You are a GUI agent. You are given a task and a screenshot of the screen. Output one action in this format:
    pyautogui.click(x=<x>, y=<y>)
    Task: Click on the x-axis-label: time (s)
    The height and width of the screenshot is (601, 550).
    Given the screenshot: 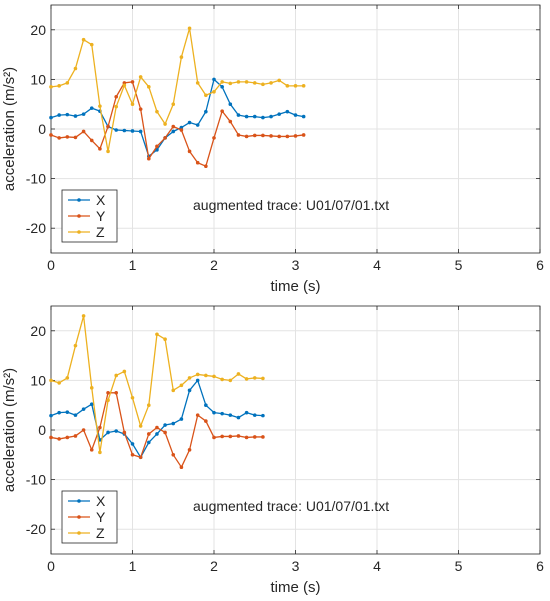 What is the action you would take?
    pyautogui.click(x=296, y=587)
    